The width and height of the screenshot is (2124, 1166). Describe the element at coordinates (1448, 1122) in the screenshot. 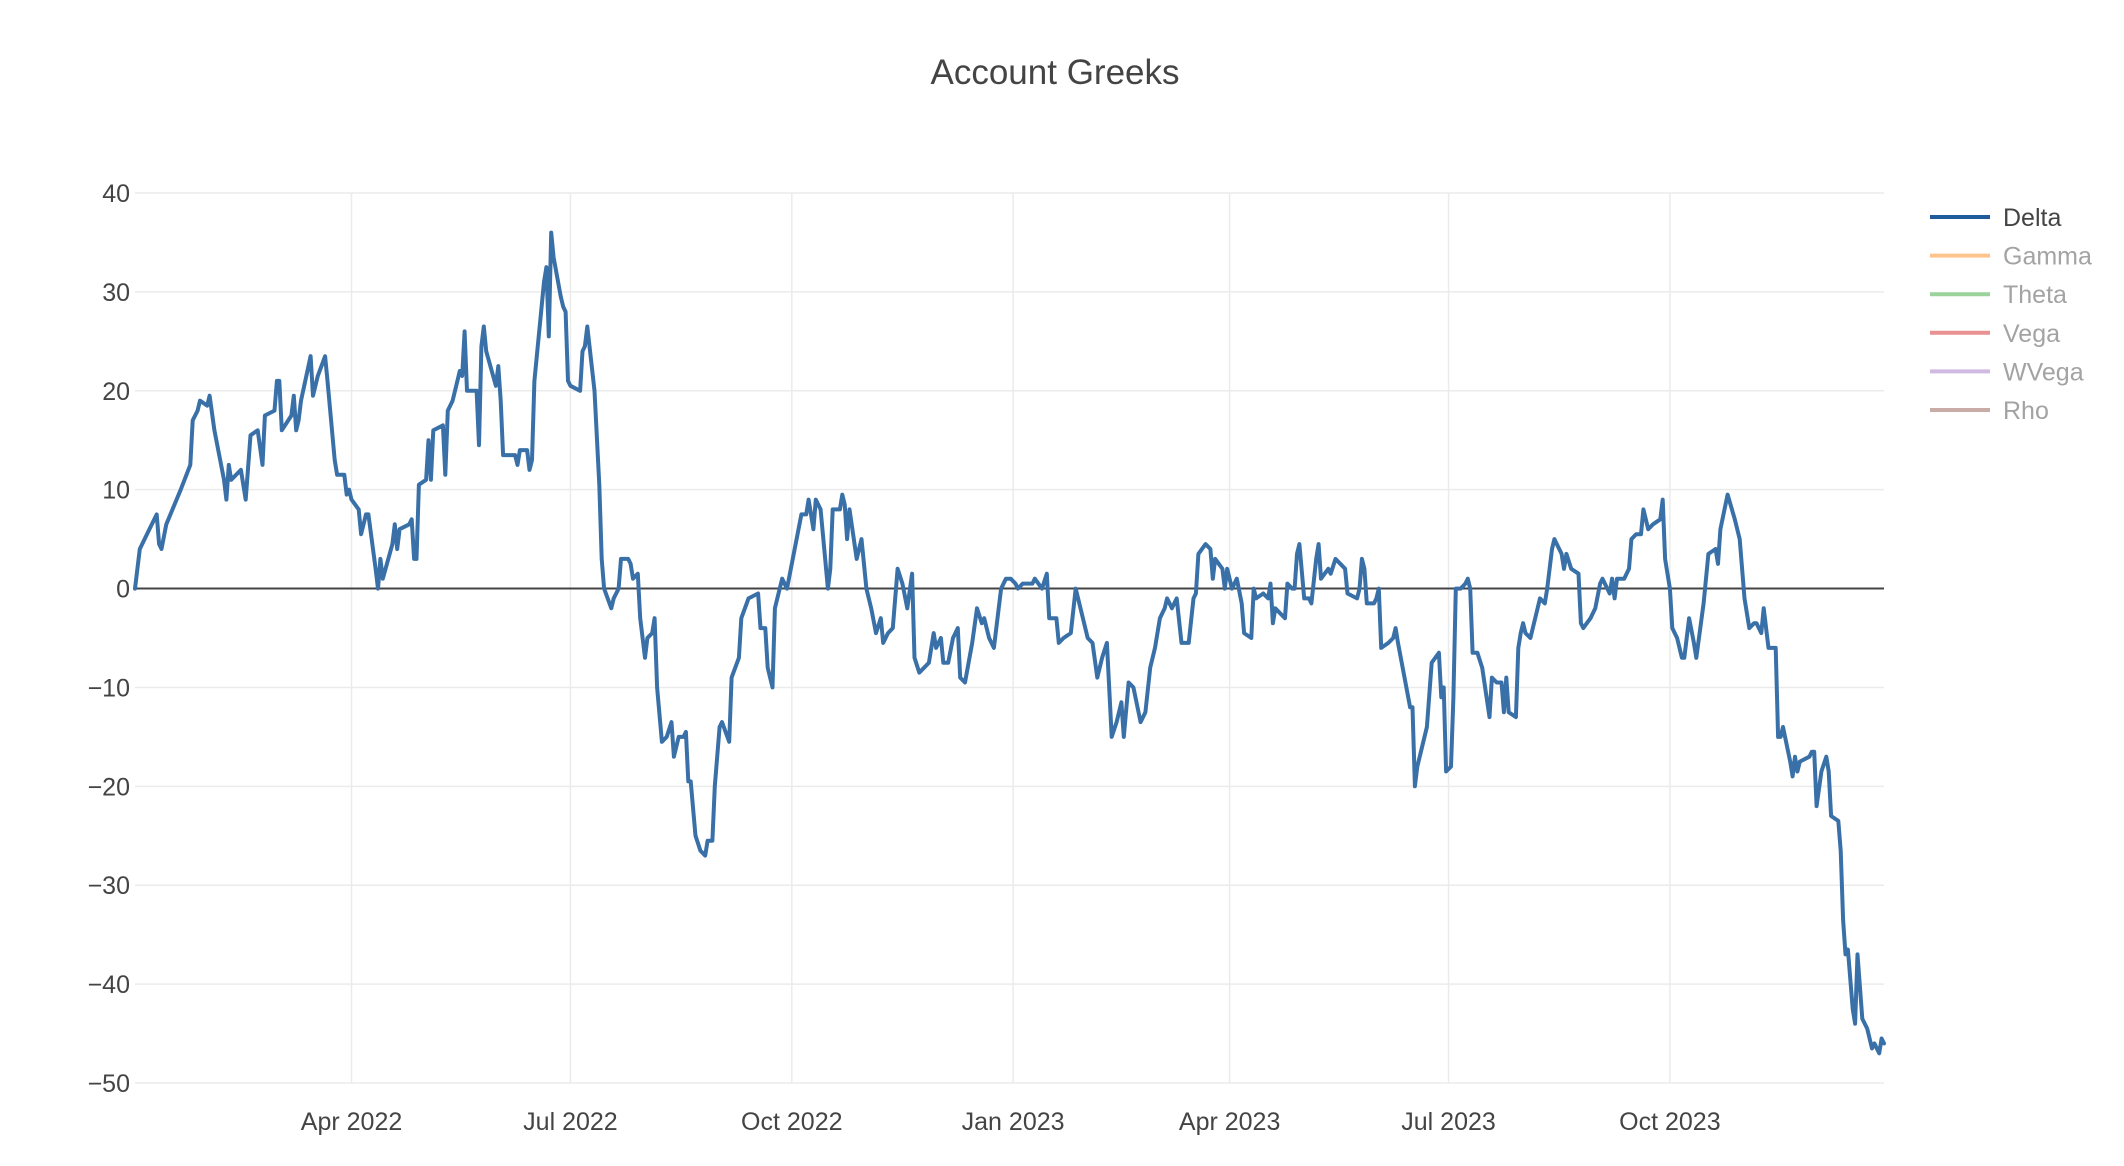

I see `x-tick-label: Jul 2023` at that location.